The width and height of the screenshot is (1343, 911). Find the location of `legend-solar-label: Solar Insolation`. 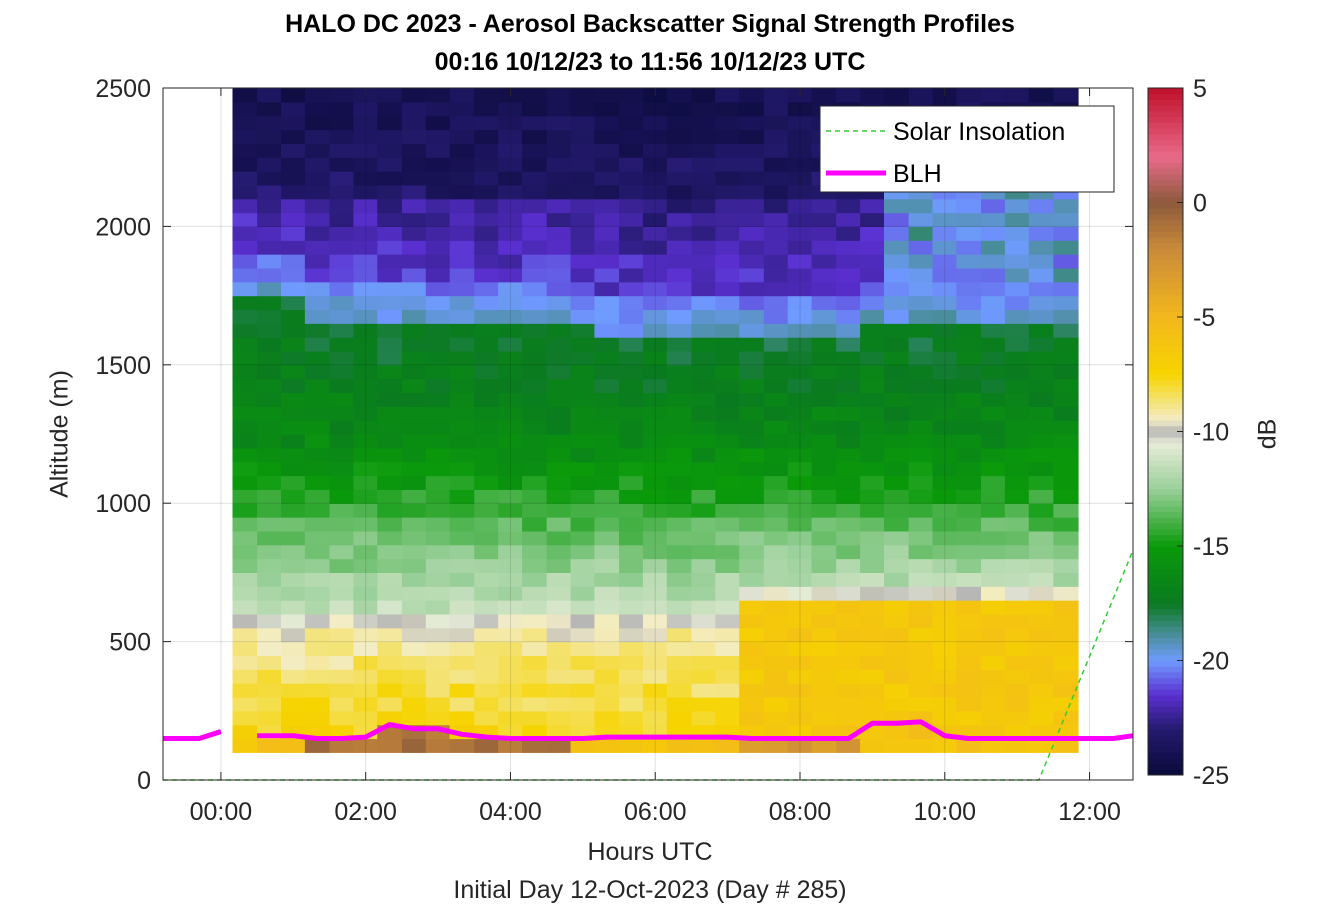

legend-solar-label: Solar Insolation is located at coordinates (979, 132).